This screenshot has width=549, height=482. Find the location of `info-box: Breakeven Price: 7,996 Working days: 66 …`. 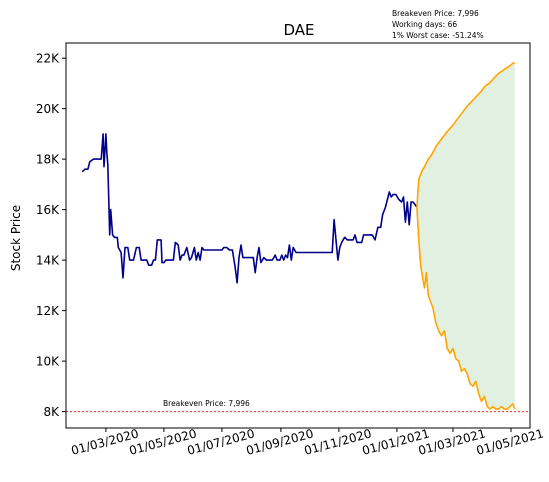

info-box: Breakeven Price: 7,996 Working days: 66 … is located at coordinates (438, 24).